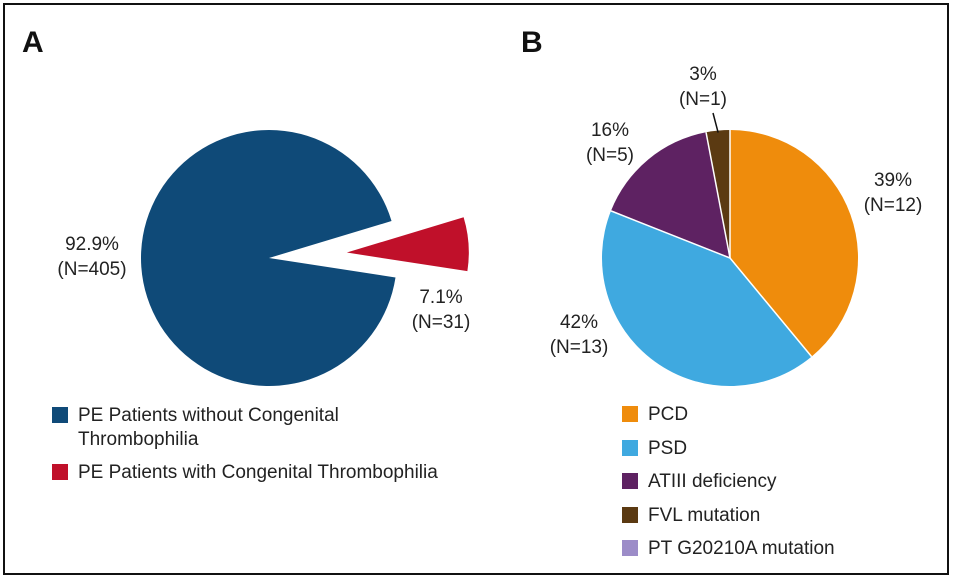 This screenshot has width=956, height=582. I want to click on legend-b-item: FVL mutation, so click(782, 516).